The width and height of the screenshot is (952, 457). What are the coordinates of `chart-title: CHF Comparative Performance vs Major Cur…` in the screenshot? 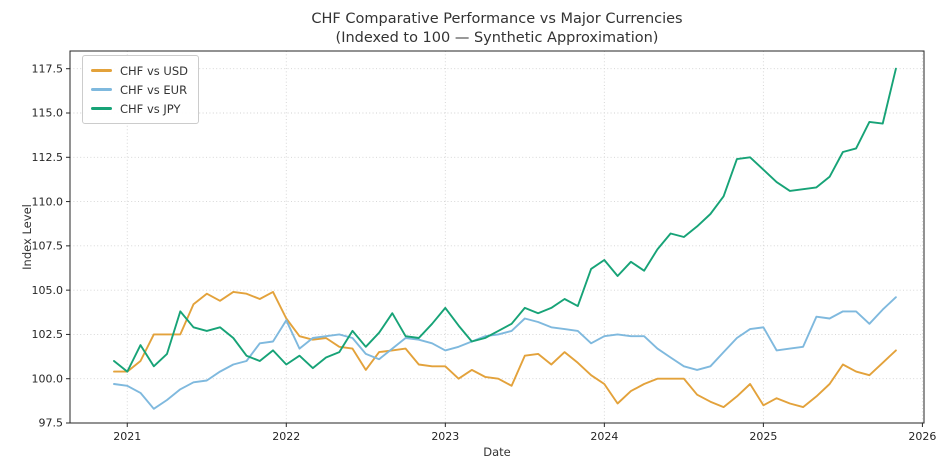 It's located at (497, 19).